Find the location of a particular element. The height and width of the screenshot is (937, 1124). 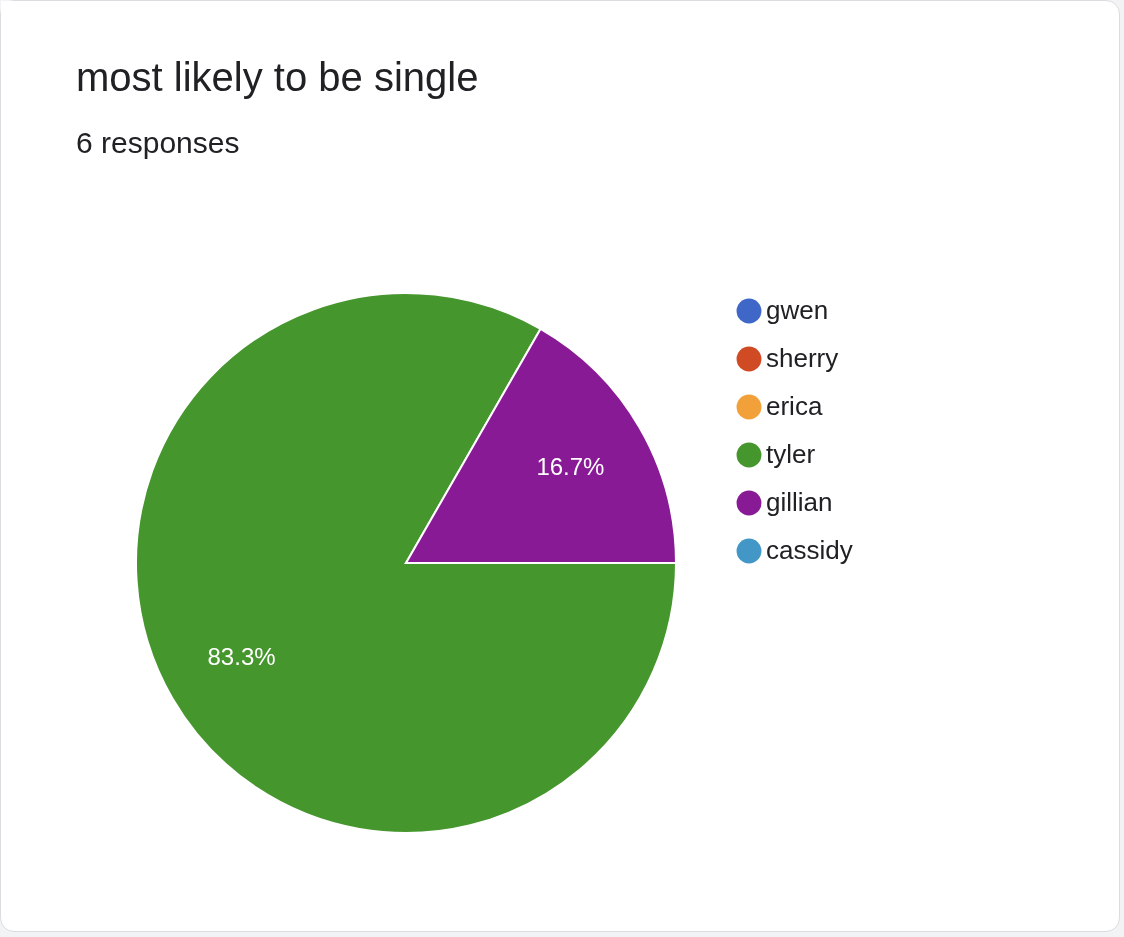

legend-label: tyler is located at coordinates (791, 454).